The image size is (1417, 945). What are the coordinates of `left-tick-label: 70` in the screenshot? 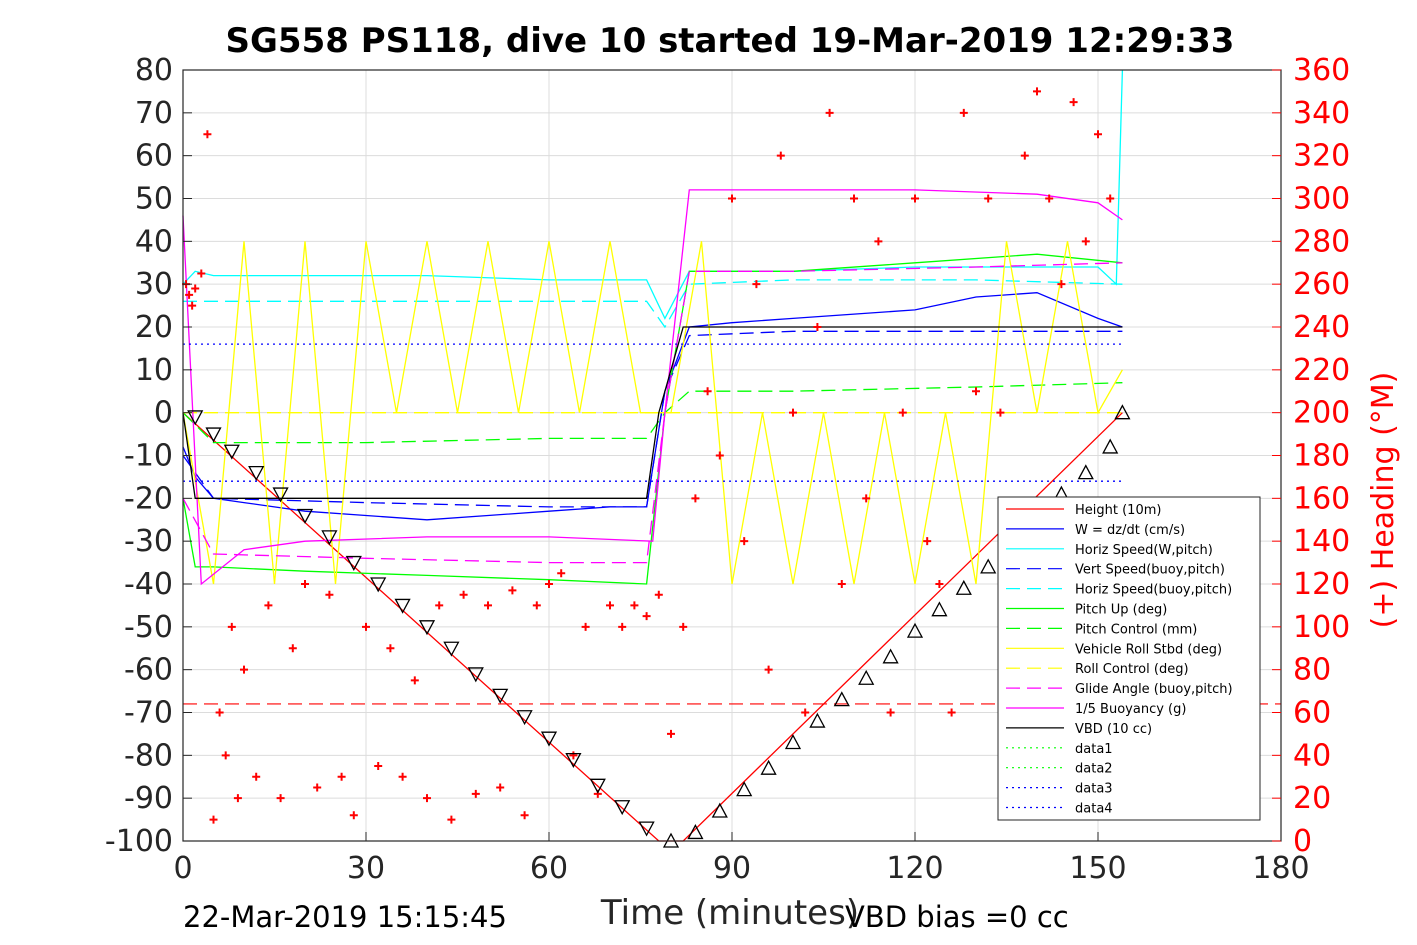 It's located at (154, 113).